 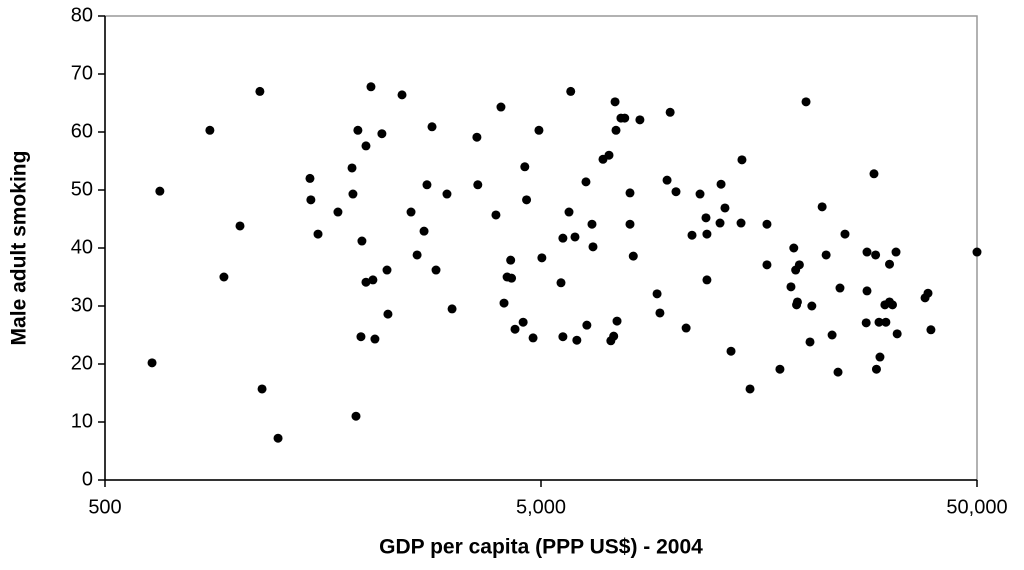 I want to click on x-tick-label: 500, so click(x=104, y=507).